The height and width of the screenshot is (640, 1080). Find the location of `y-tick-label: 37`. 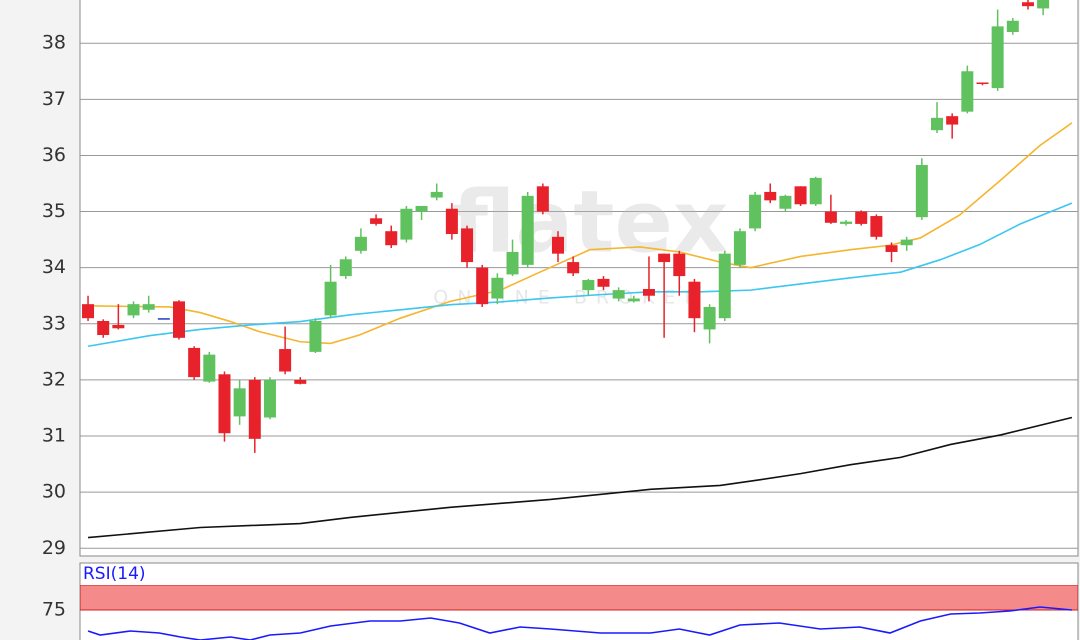

y-tick-label: 37 is located at coordinates (54, 99).